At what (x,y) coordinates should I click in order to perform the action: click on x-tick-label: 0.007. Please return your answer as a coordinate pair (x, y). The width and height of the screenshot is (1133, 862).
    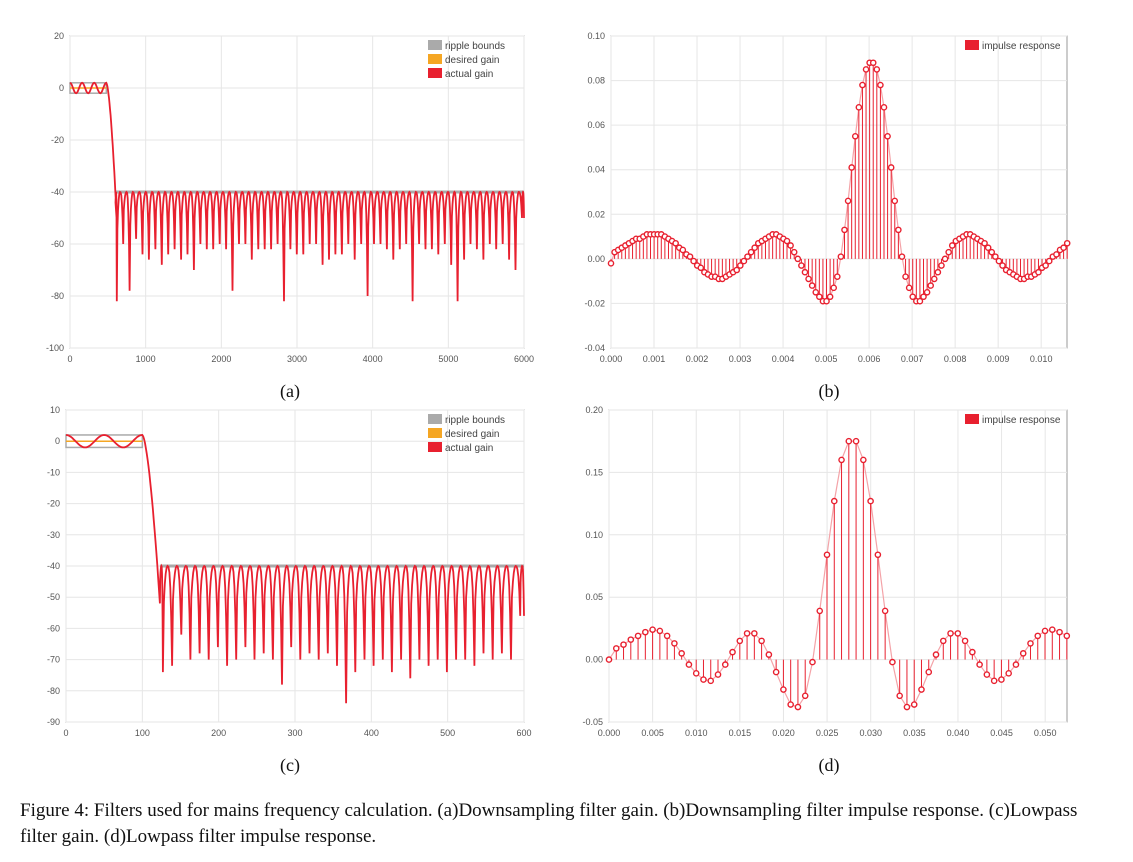
    Looking at the image, I should click on (912, 359).